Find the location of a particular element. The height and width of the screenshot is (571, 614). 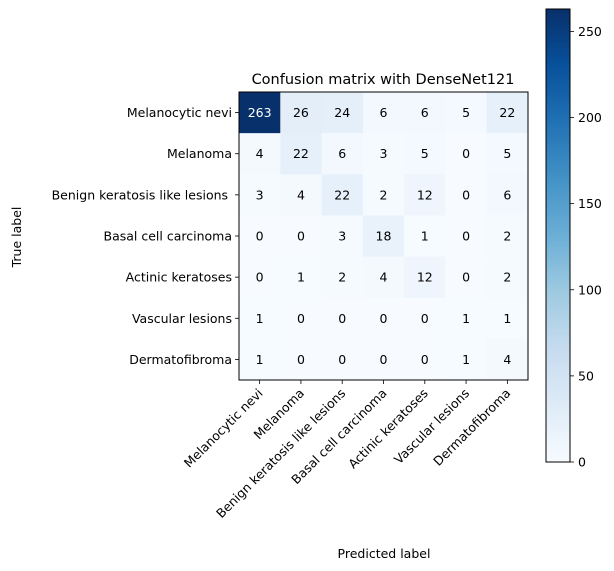

x-tick-label: Vascular lesions is located at coordinates (431, 426).